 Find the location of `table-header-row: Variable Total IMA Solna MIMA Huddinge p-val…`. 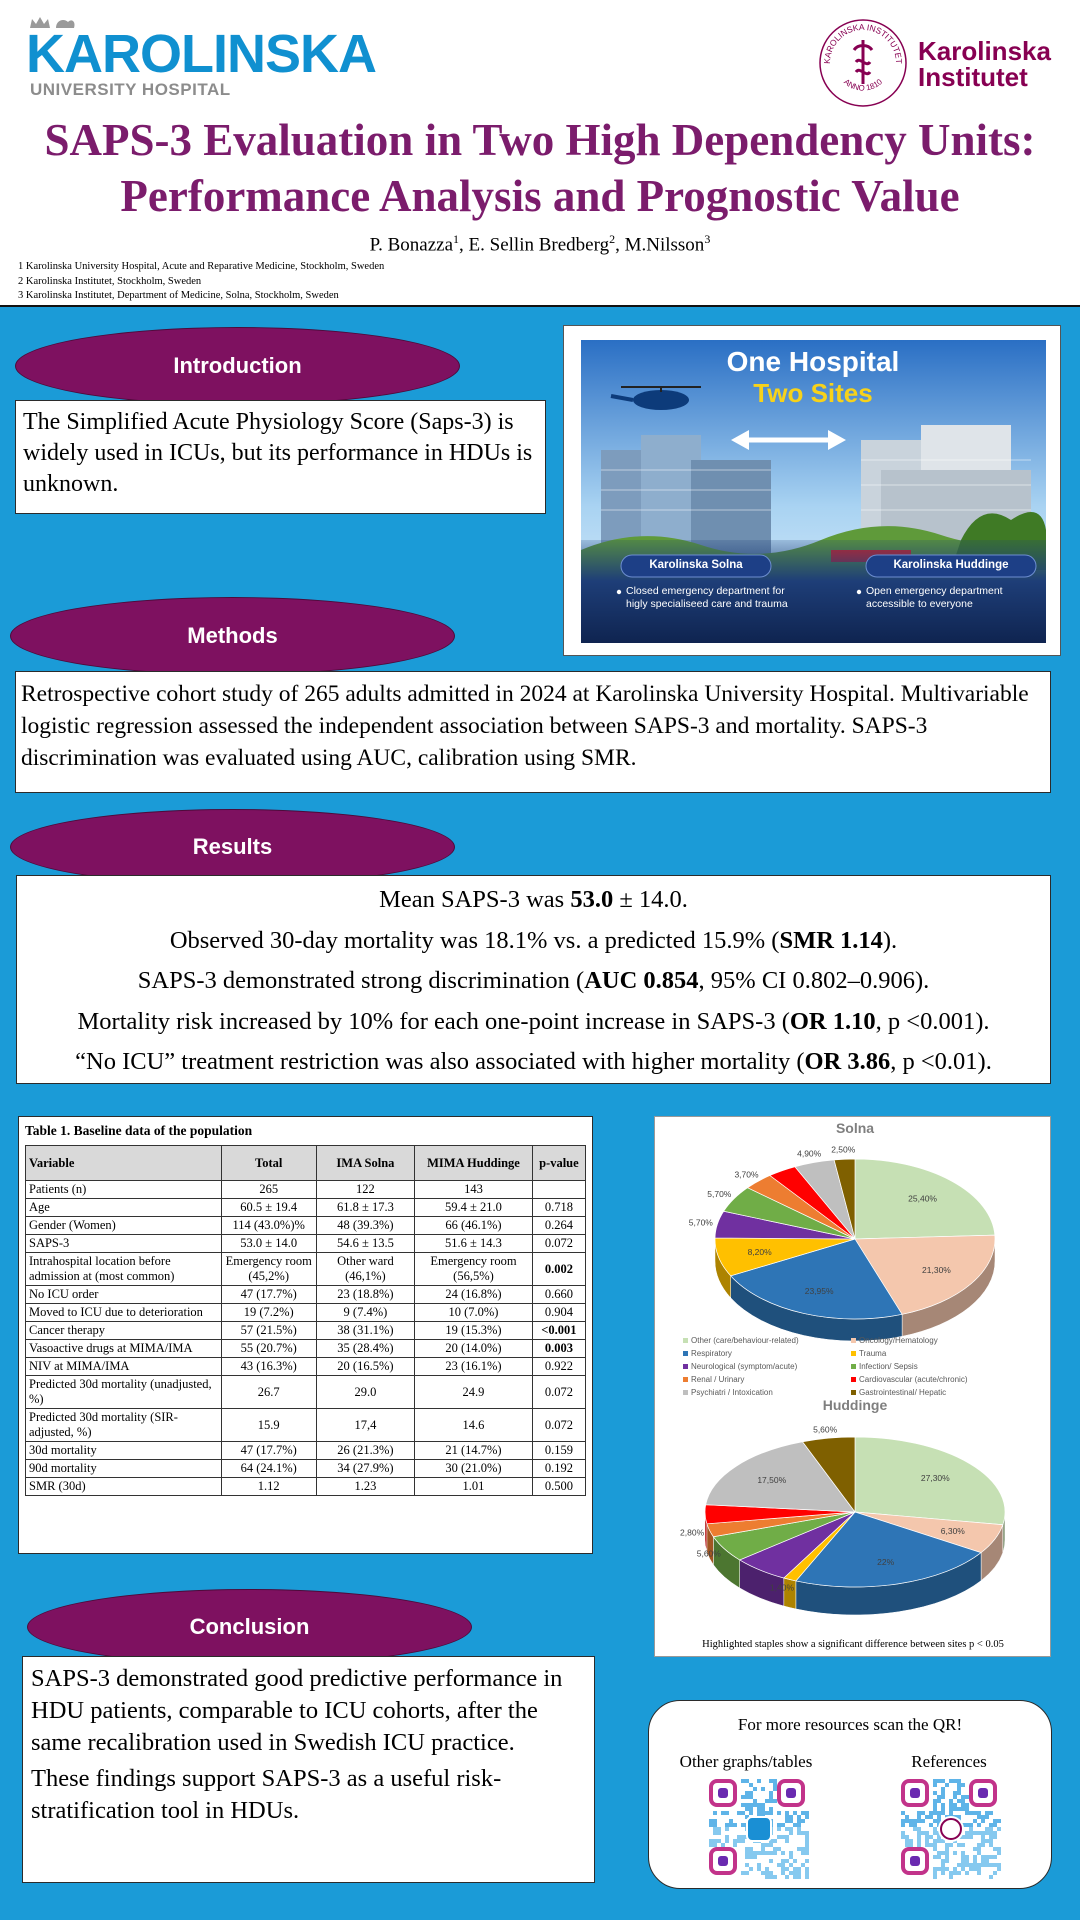

table-header-row: Variable Total IMA Solna MIMA Huddinge p-val… is located at coordinates (306, 1163).